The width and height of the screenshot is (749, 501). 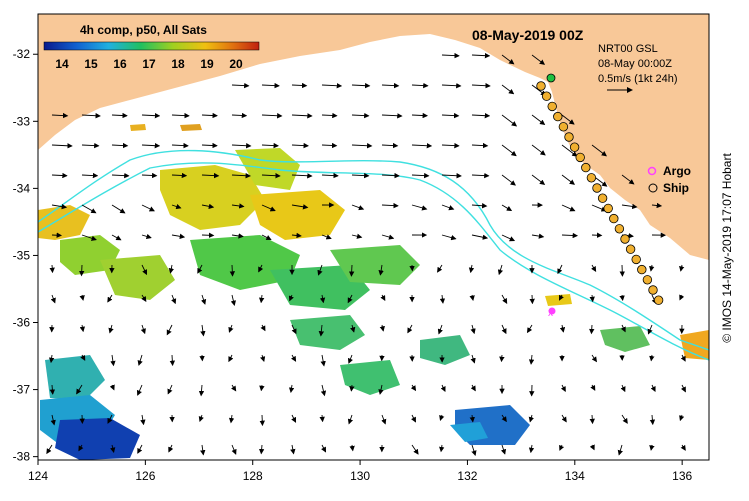 What do you see at coordinates (635, 64) in the screenshot?
I see `nrt-line2: 08-May 00:00Z` at bounding box center [635, 64].